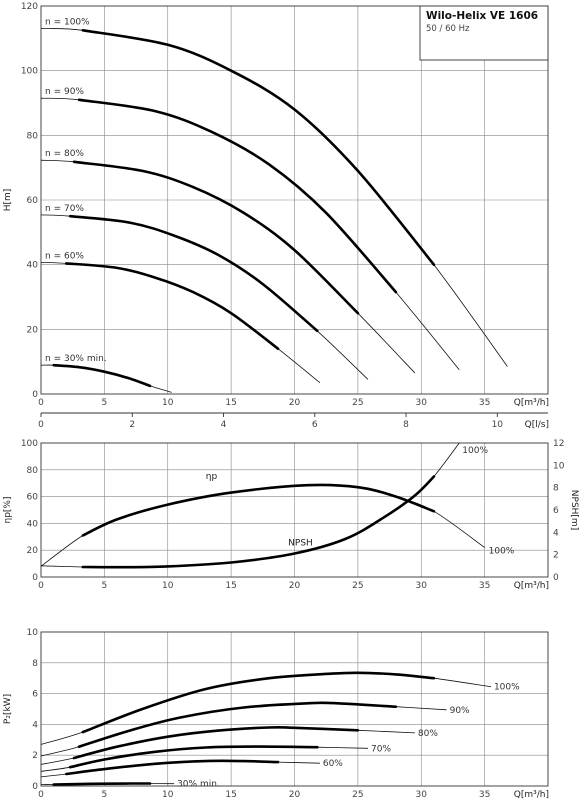 The width and height of the screenshot is (580, 800). What do you see at coordinates (41, 425) in the screenshot?
I see `secondary-x-tick-label: 0` at bounding box center [41, 425].